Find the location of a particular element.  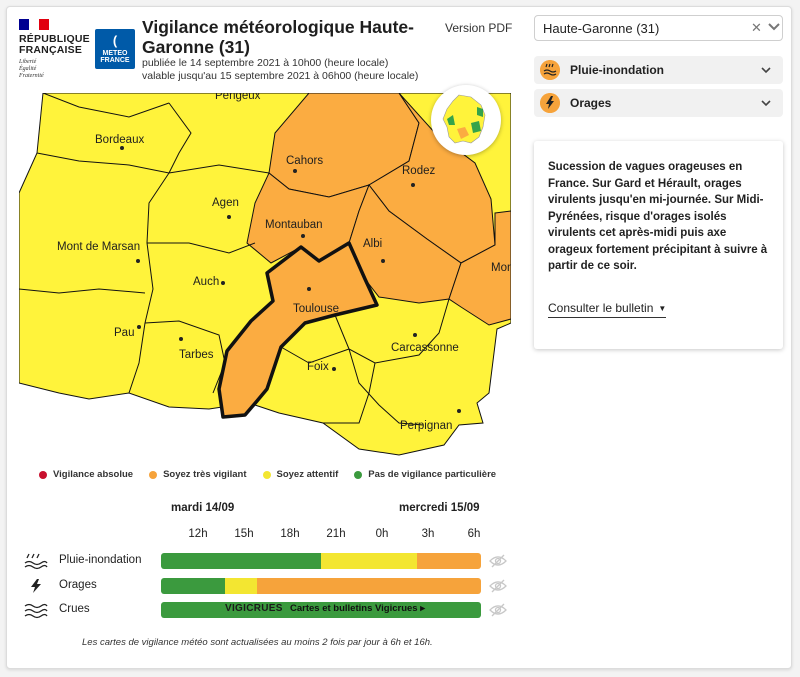

consult-bulletin-label: Consulter le bulletin is located at coordinates (601, 308).